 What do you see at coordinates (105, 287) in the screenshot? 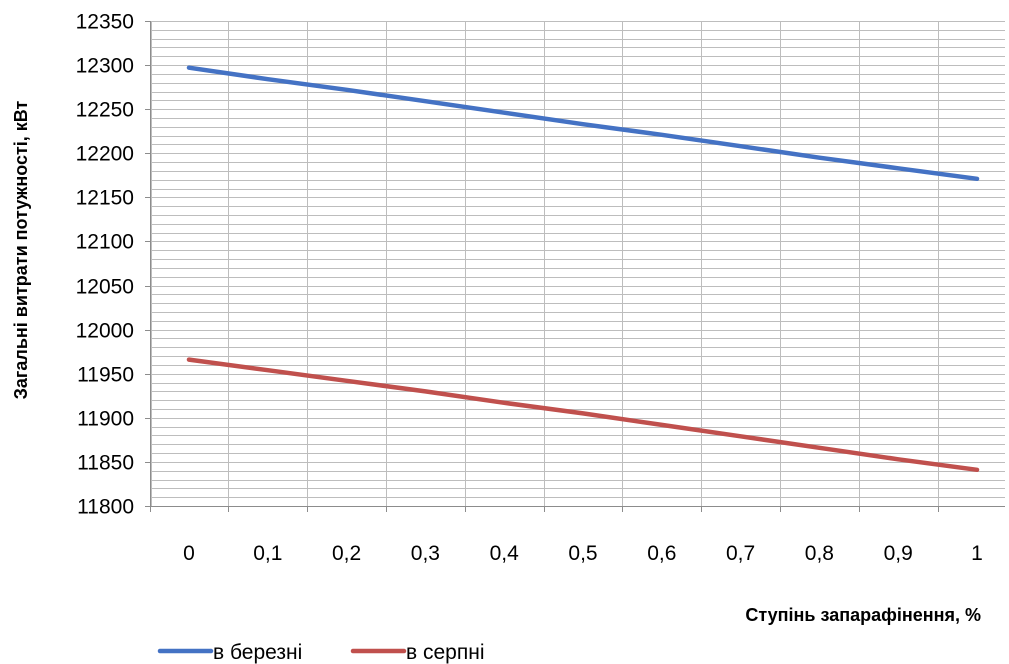
I see `y-tick-label: 12050` at bounding box center [105, 287].